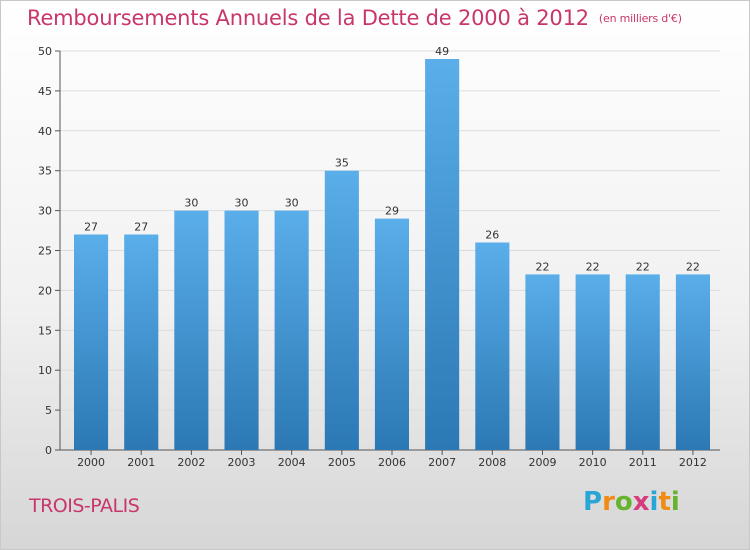 The height and width of the screenshot is (550, 750). What do you see at coordinates (241, 330) in the screenshot?
I see `bar-2003` at bounding box center [241, 330].